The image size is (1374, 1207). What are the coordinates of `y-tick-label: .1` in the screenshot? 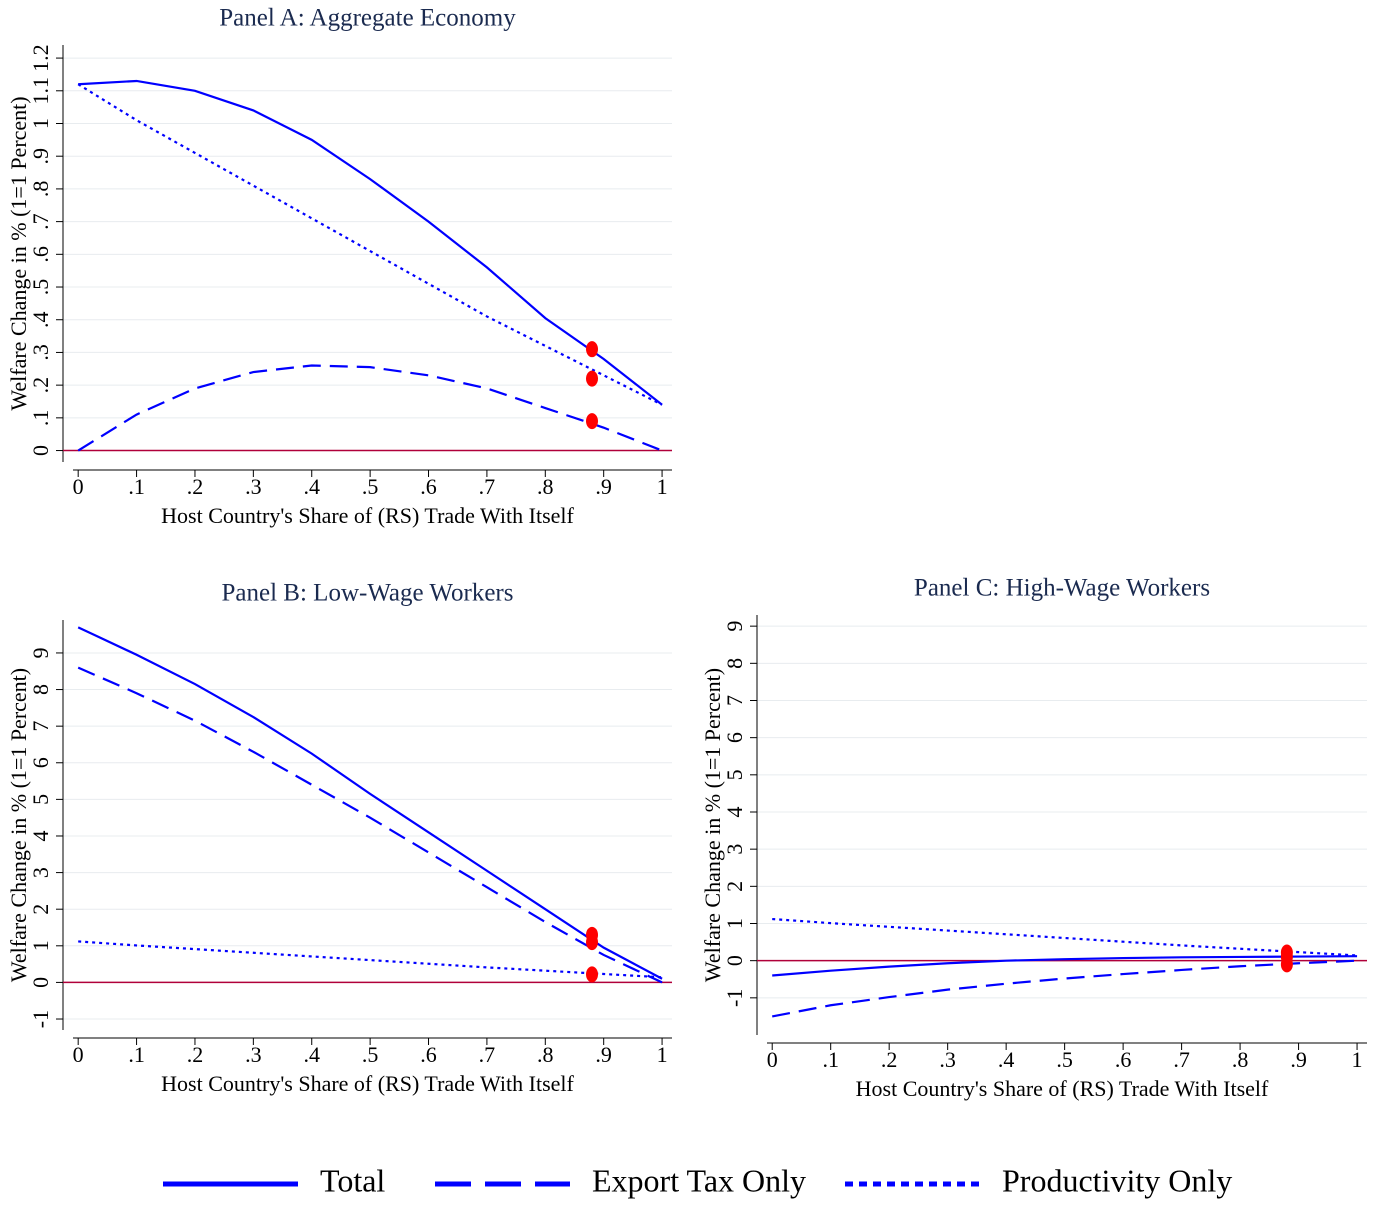 It's located at (40, 418).